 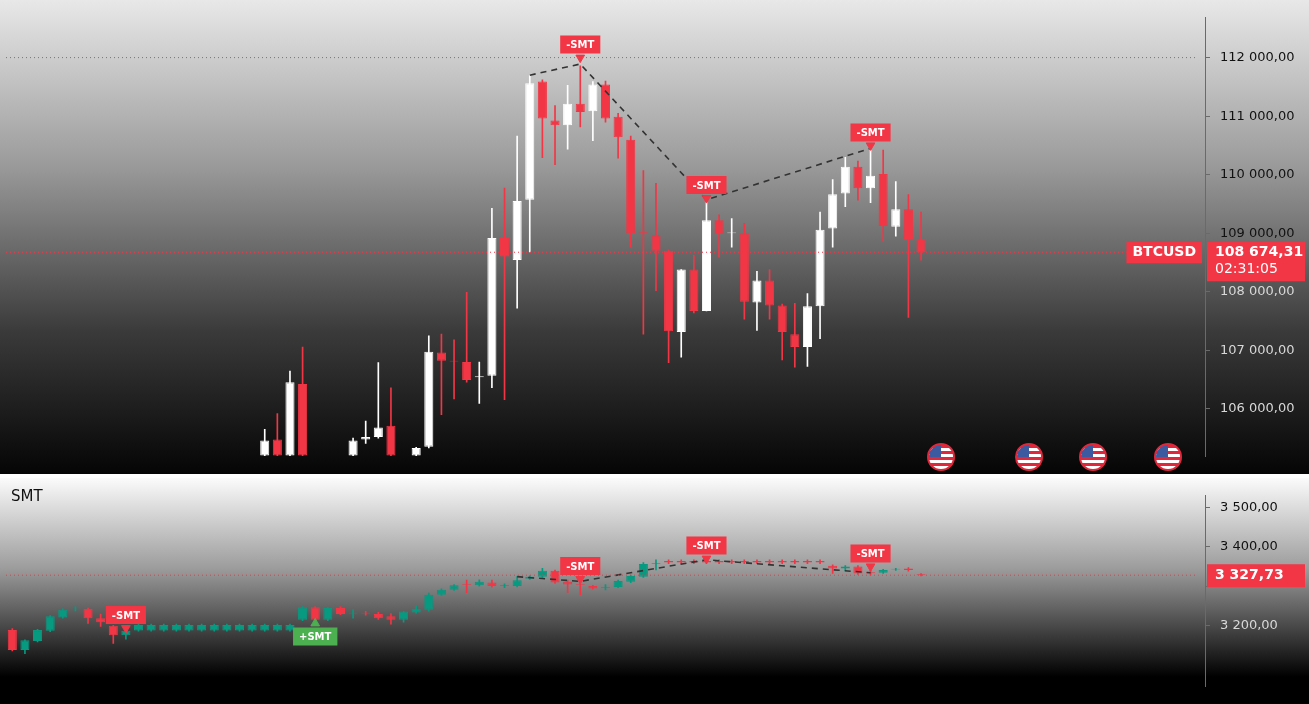 What do you see at coordinates (1257, 291) in the screenshot?
I see `y-tick-label: 108 000,00` at bounding box center [1257, 291].